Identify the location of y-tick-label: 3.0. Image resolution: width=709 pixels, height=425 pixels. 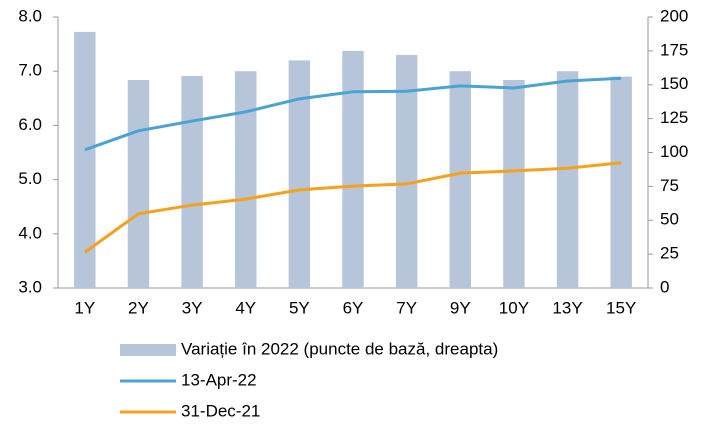
(30, 286).